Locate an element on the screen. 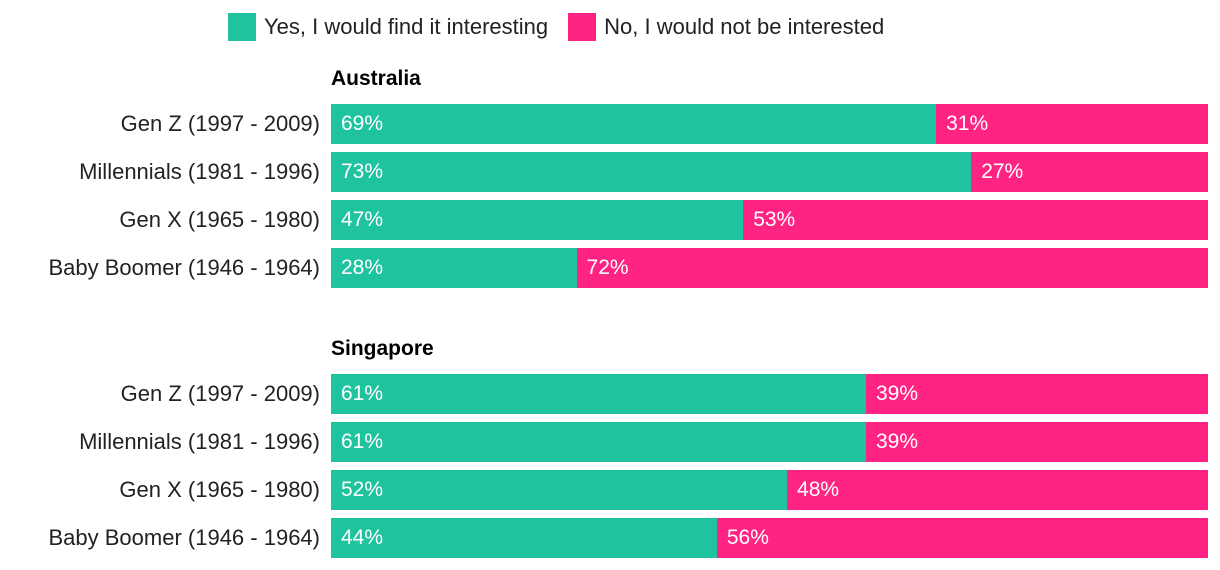  bar-segment-yes: 69% is located at coordinates (634, 124).